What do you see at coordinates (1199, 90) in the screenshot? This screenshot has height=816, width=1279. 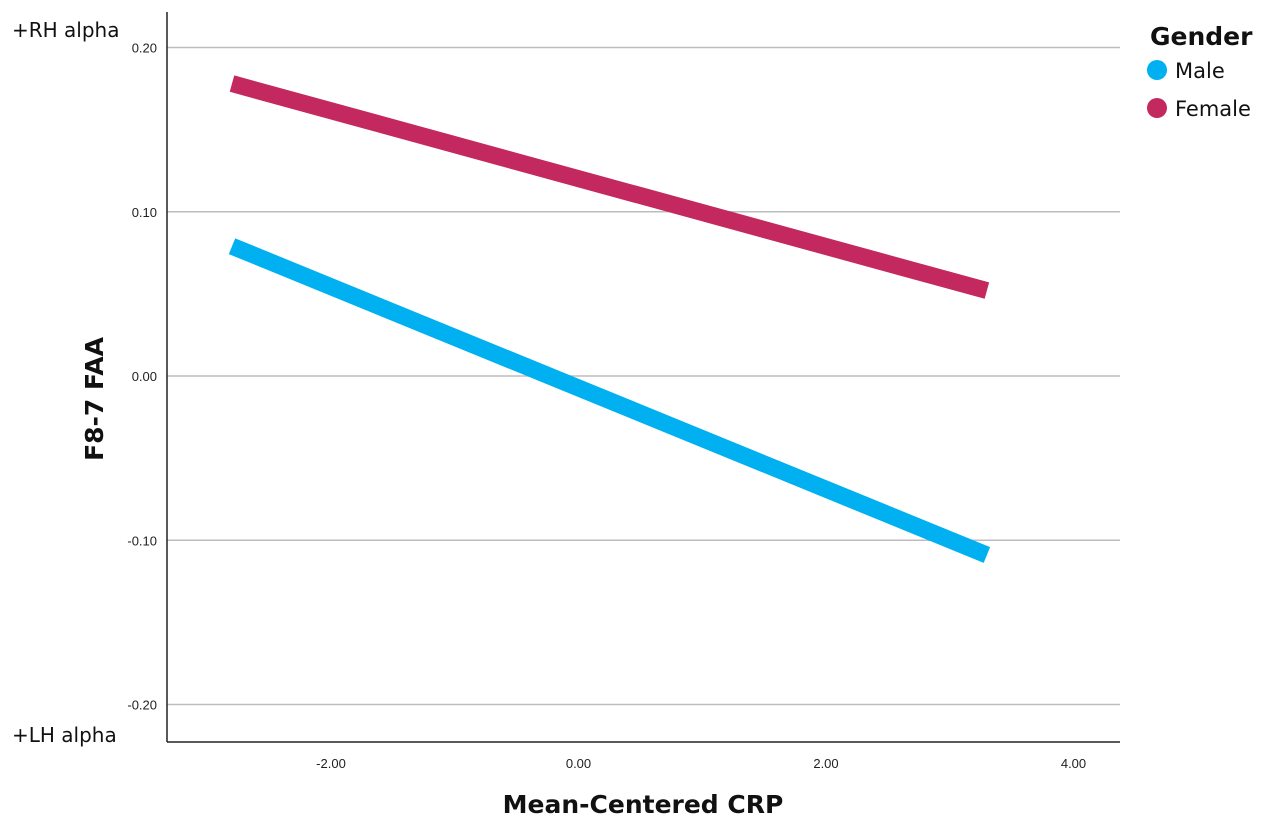 I see `legend-items: Male Female` at bounding box center [1199, 90].